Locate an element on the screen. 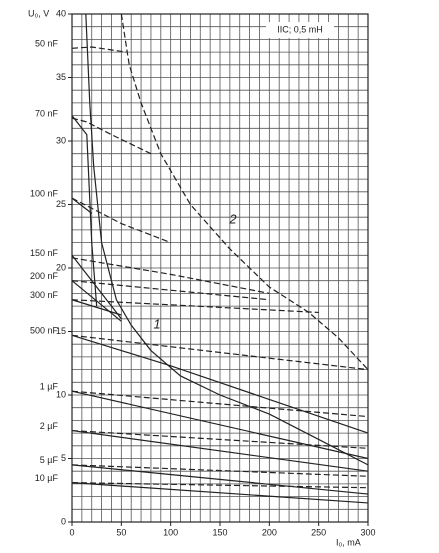 This screenshot has height=553, width=439. curve-label: 100 nF is located at coordinates (44, 194).